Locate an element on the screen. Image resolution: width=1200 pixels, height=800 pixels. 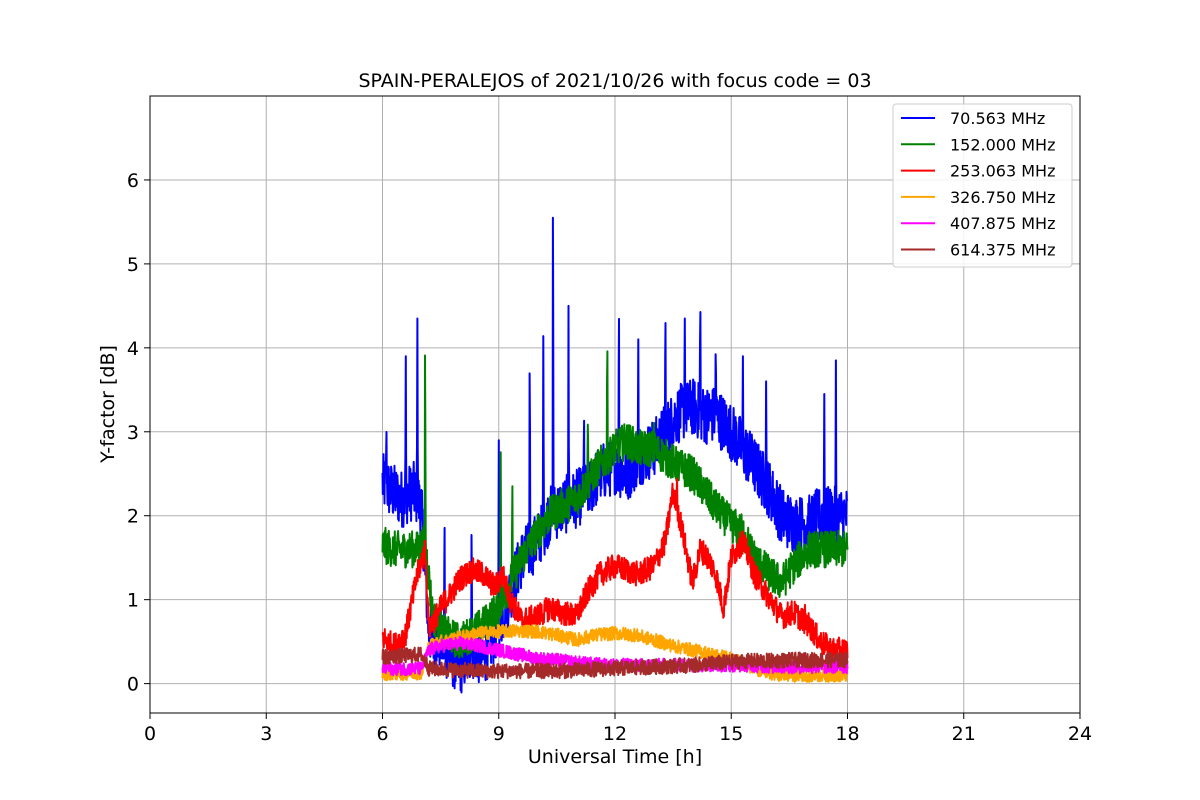
legend-entry-label: 326.750 MHz is located at coordinates (1002, 197).